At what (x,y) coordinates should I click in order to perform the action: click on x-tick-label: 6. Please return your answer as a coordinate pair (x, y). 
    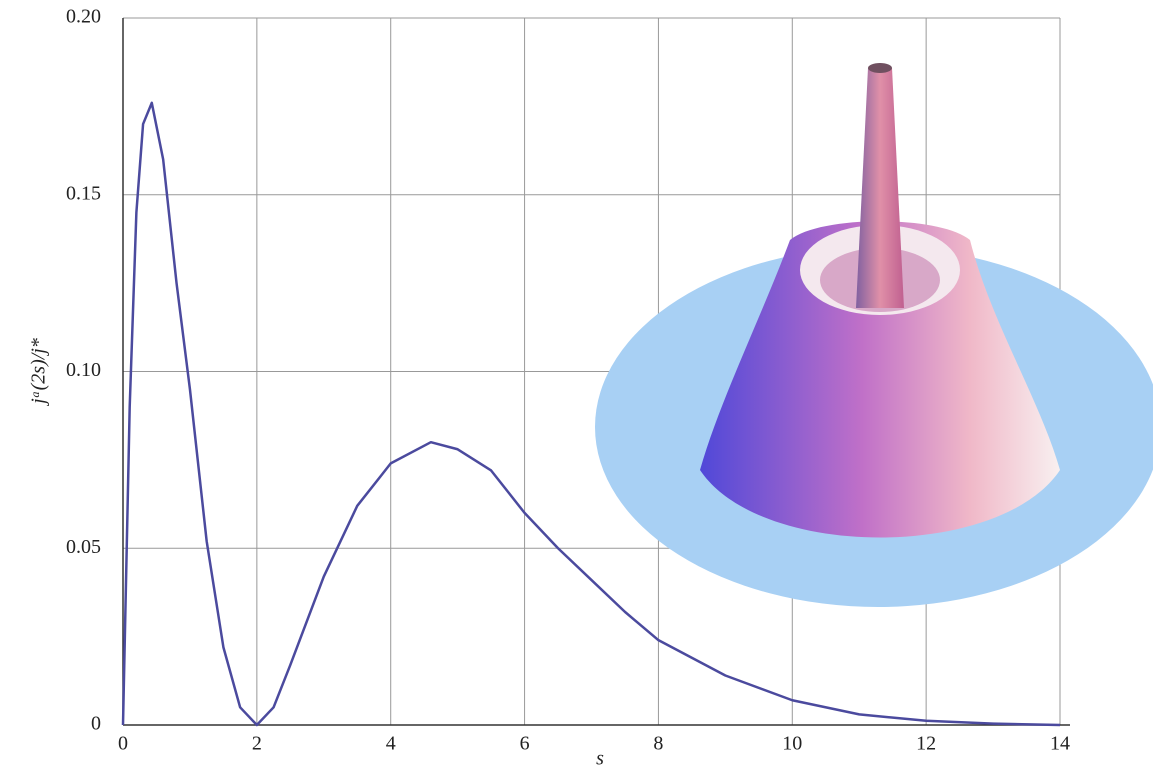
    Looking at the image, I should click on (525, 744).